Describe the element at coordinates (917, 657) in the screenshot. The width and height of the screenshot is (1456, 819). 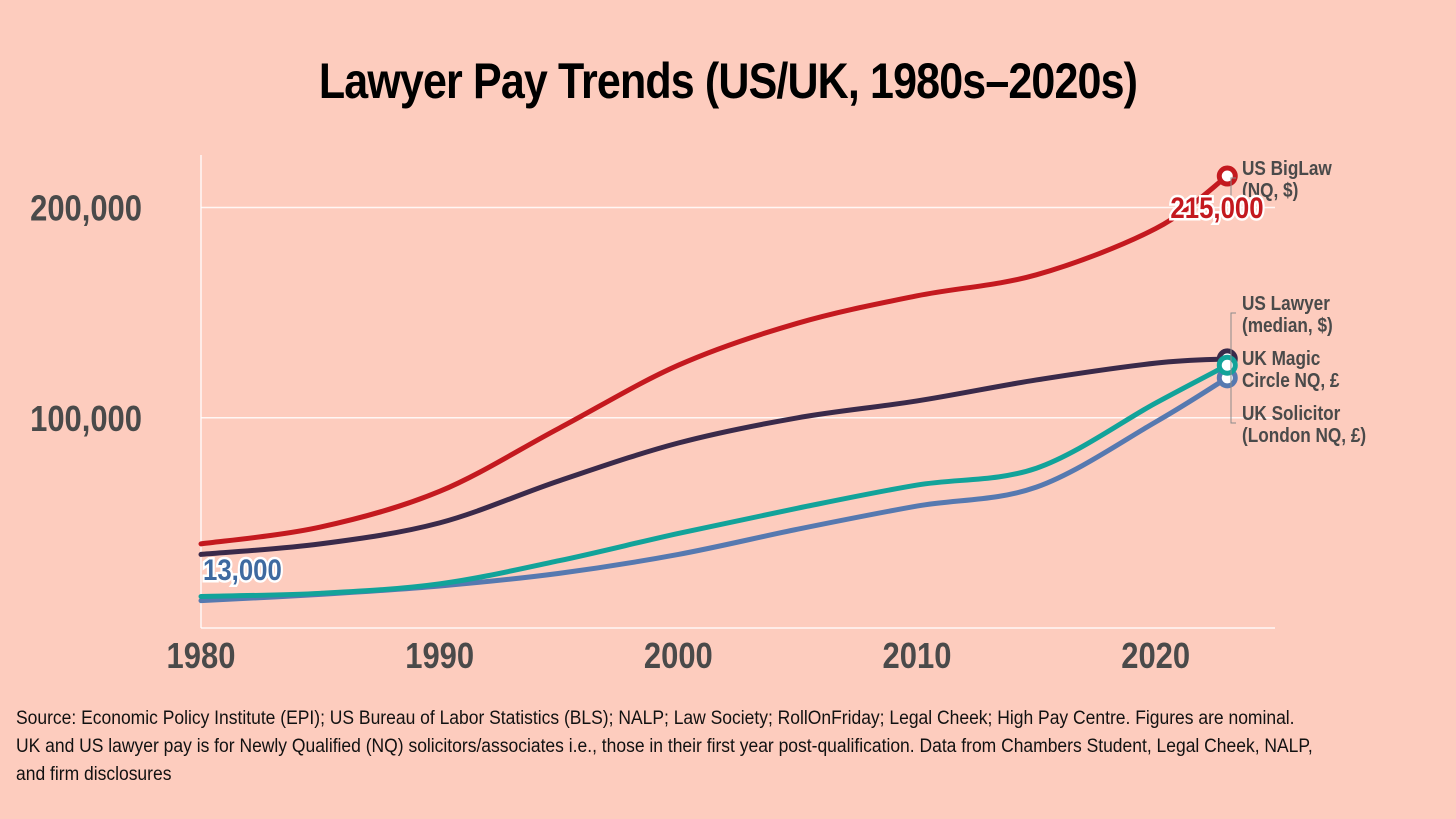
I see `x-tick-label: 2010` at that location.